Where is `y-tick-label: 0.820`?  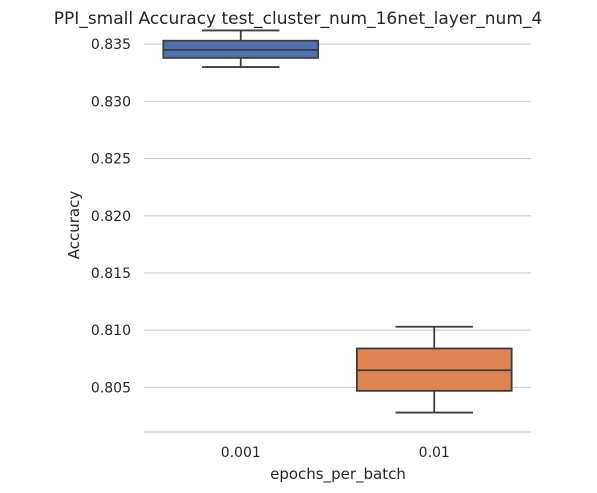
y-tick-label: 0.820 is located at coordinates (111, 217).